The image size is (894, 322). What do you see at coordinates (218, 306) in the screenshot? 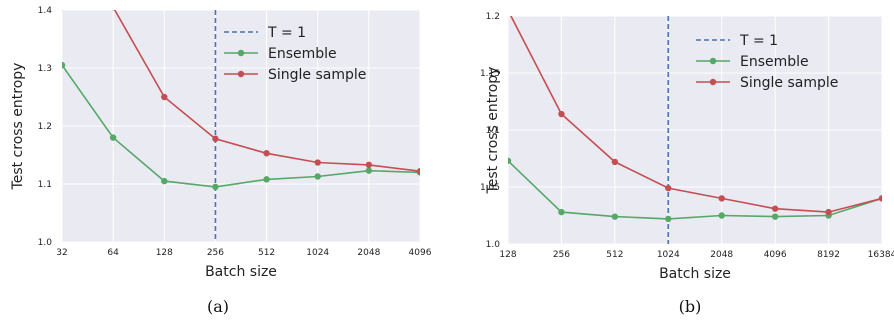
I see `panel-caption: (a)` at bounding box center [218, 306].